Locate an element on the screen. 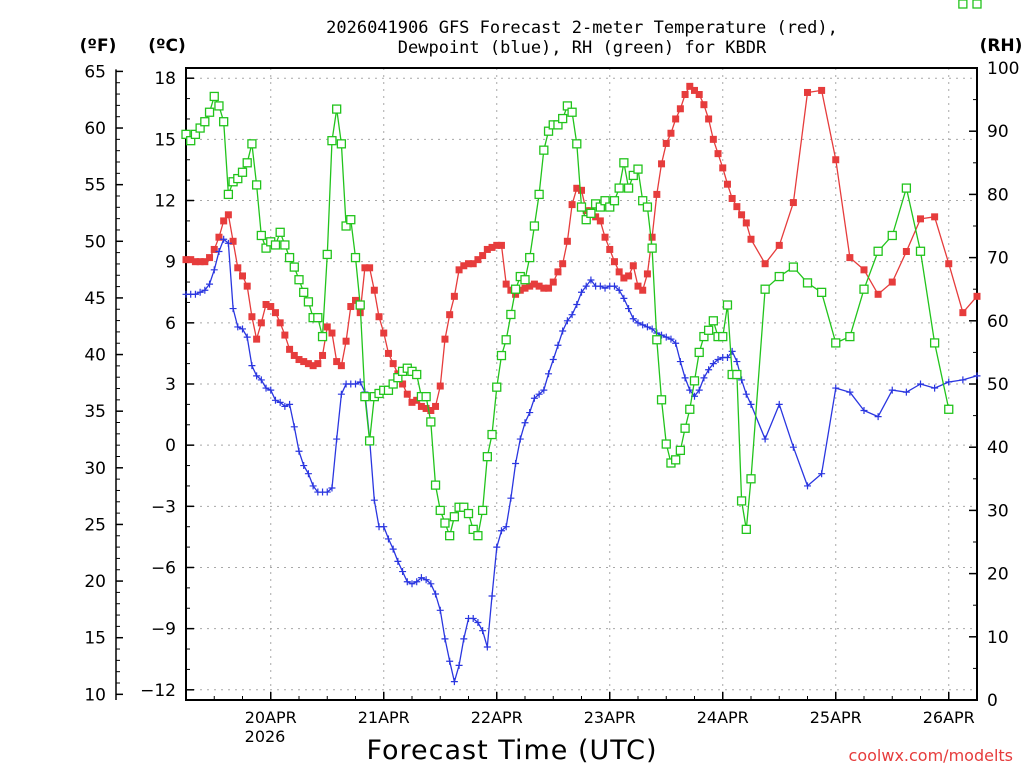 The height and width of the screenshot is (768, 1024). unit-celsius-label: (ºC) is located at coordinates (167, 46).